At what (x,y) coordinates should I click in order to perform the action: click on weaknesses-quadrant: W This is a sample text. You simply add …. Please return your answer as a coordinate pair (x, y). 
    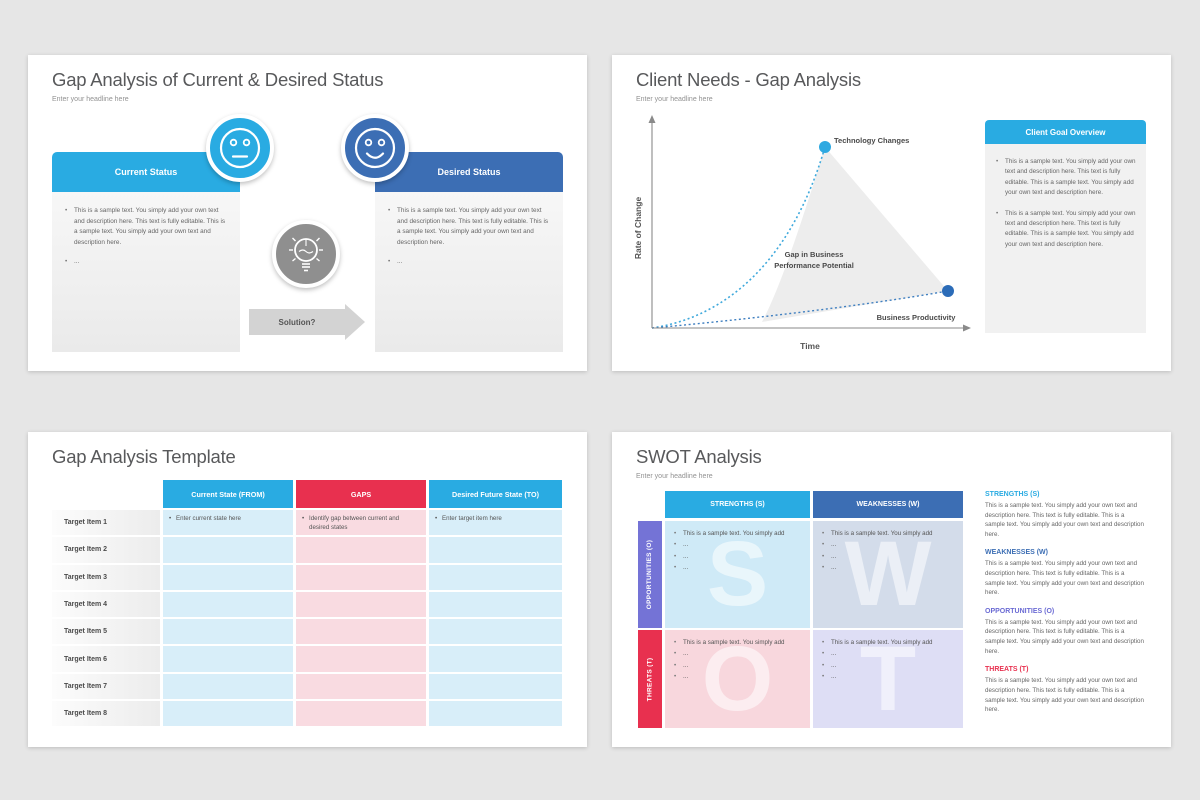
    Looking at the image, I should click on (888, 574).